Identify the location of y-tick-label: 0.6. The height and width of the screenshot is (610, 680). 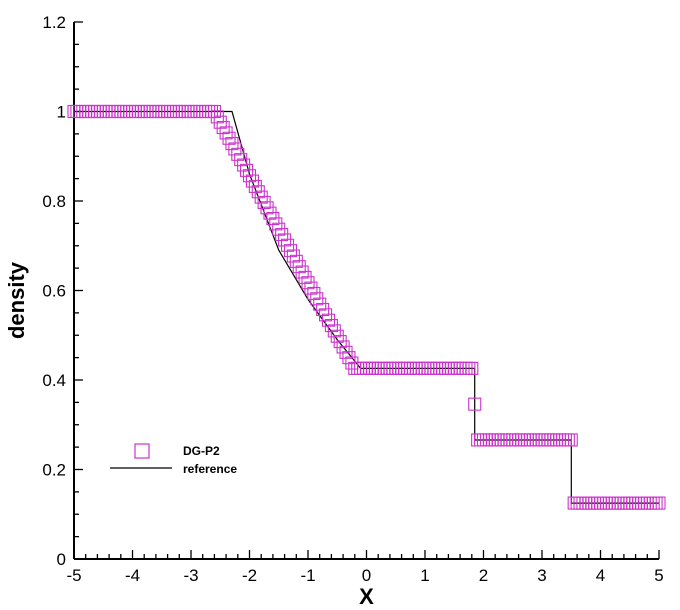
(54, 291).